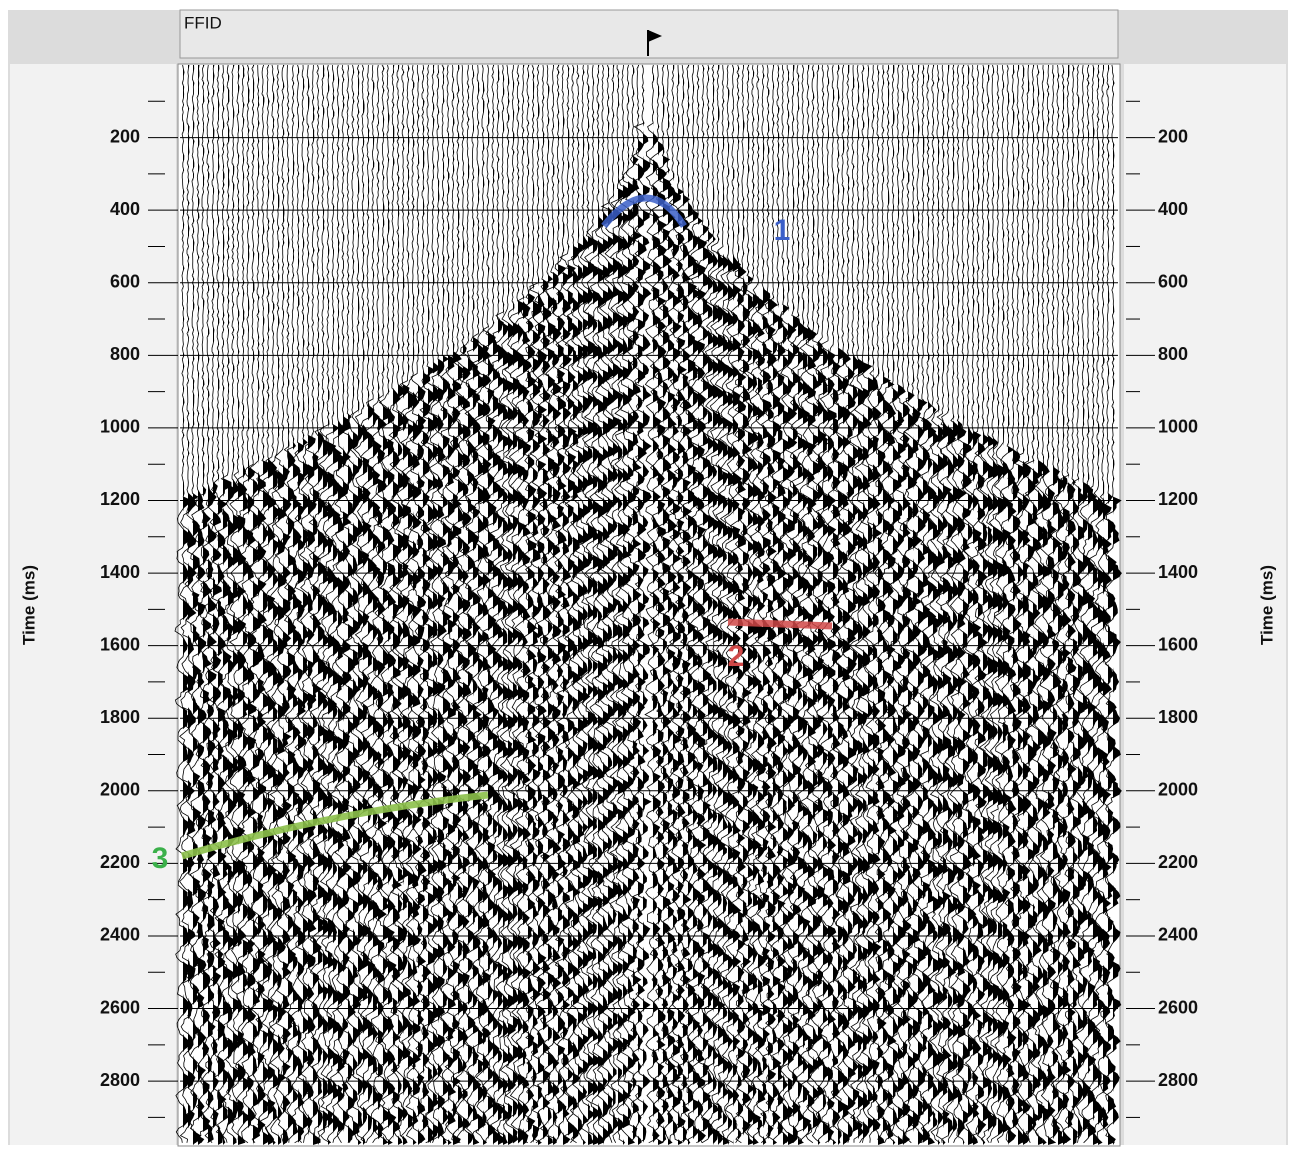 The image size is (1298, 1154). Describe the element at coordinates (120, 1080) in the screenshot. I see `y-tick-label: 2800` at that location.